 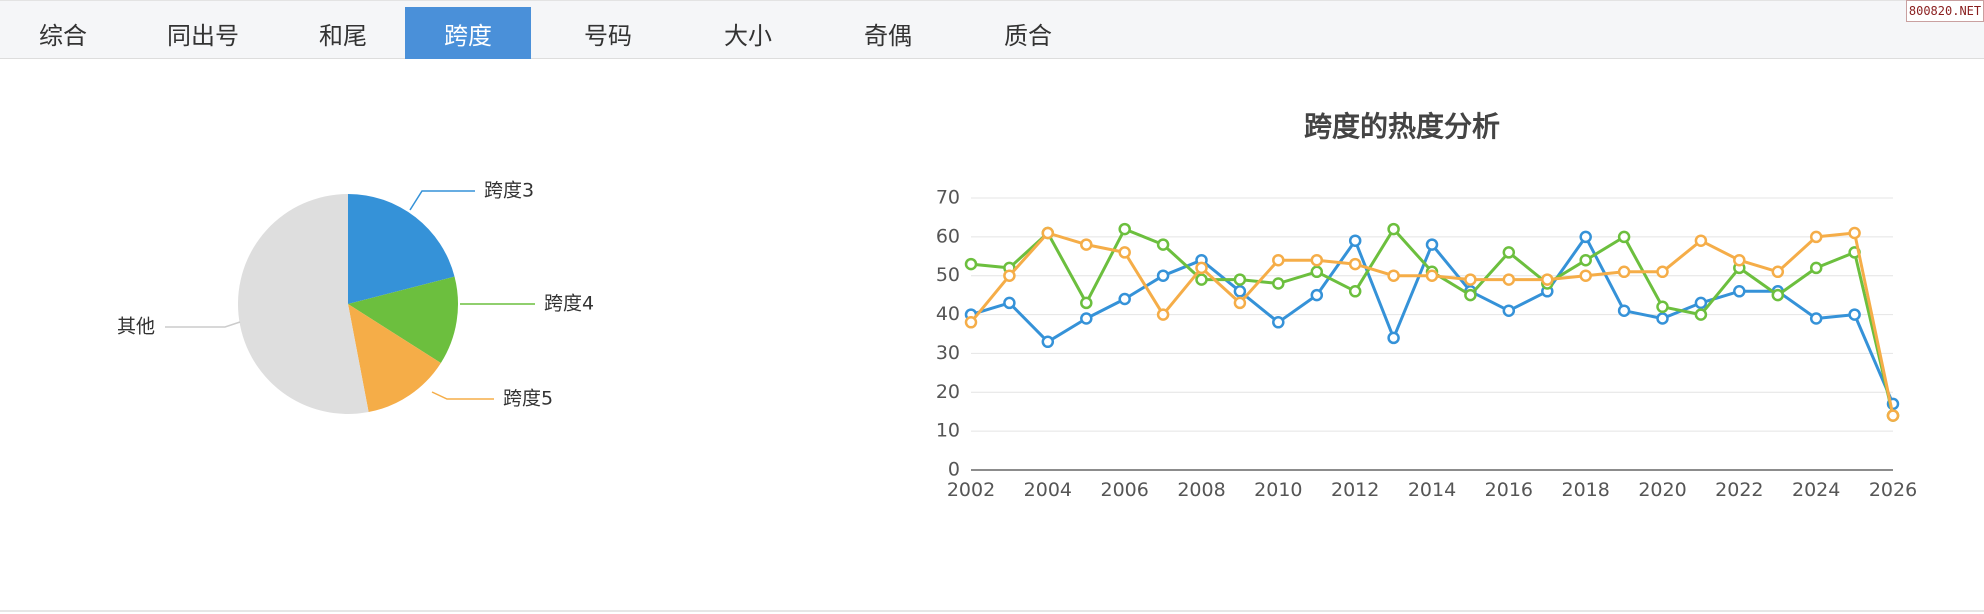 What do you see at coordinates (1124, 252) in the screenshot?
I see `series-3-point-2006` at bounding box center [1124, 252].